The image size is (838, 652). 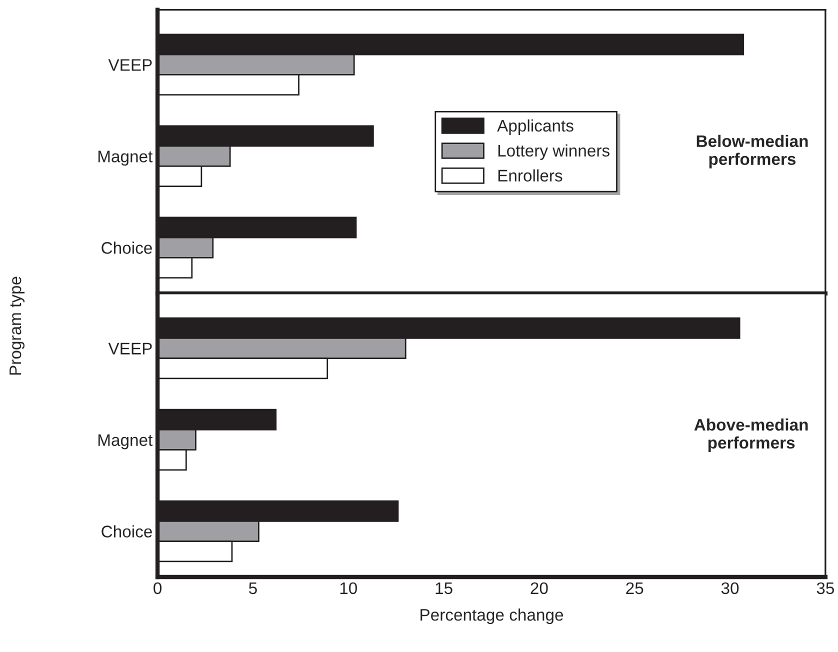 I want to click on y-axis-title: Program type, so click(x=17, y=325).